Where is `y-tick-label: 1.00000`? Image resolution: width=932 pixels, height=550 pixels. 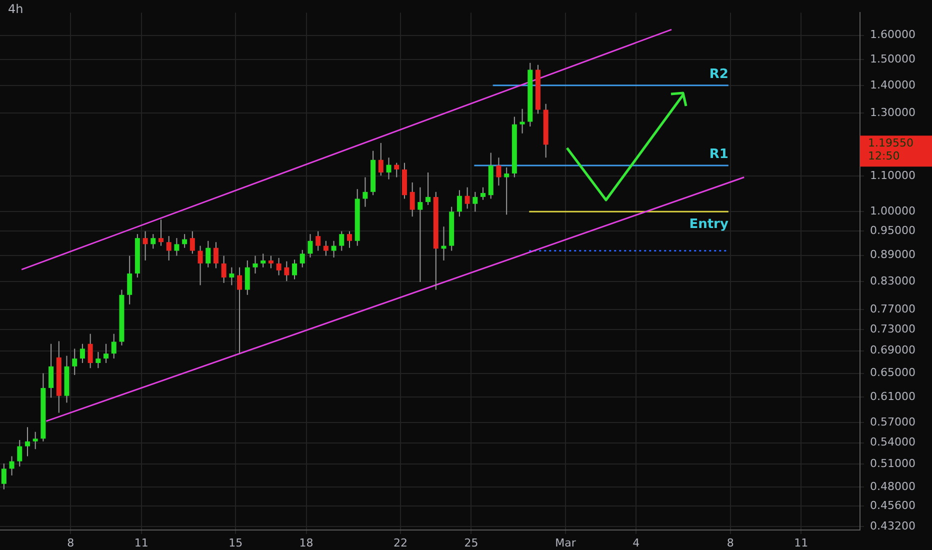 y-tick-label: 1.00000 is located at coordinates (893, 211).